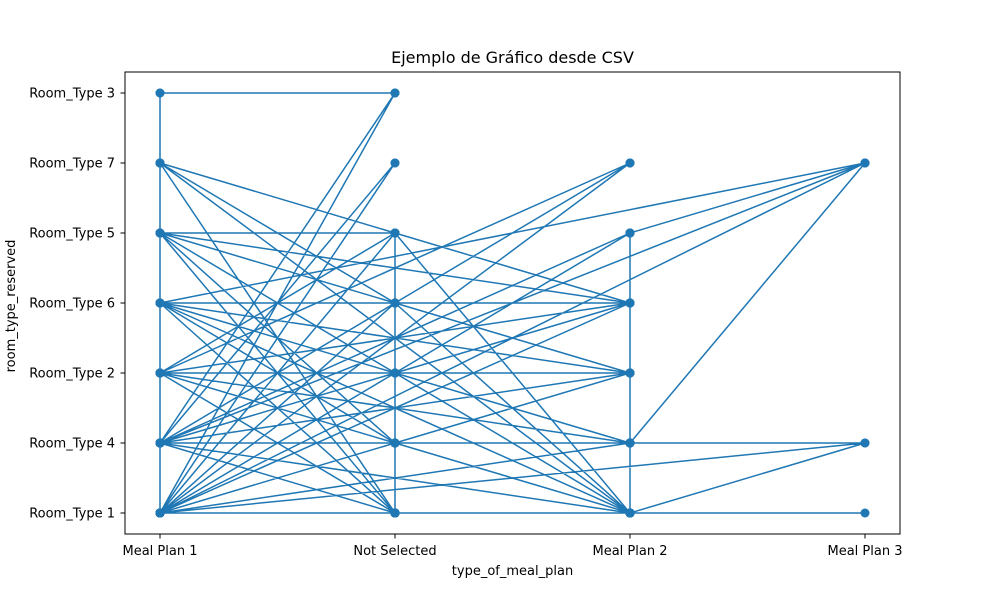 The width and height of the screenshot is (1000, 604). Describe the element at coordinates (512, 57) in the screenshot. I see `chart-title: Ejemplo de Gráfico desde CSV` at that location.